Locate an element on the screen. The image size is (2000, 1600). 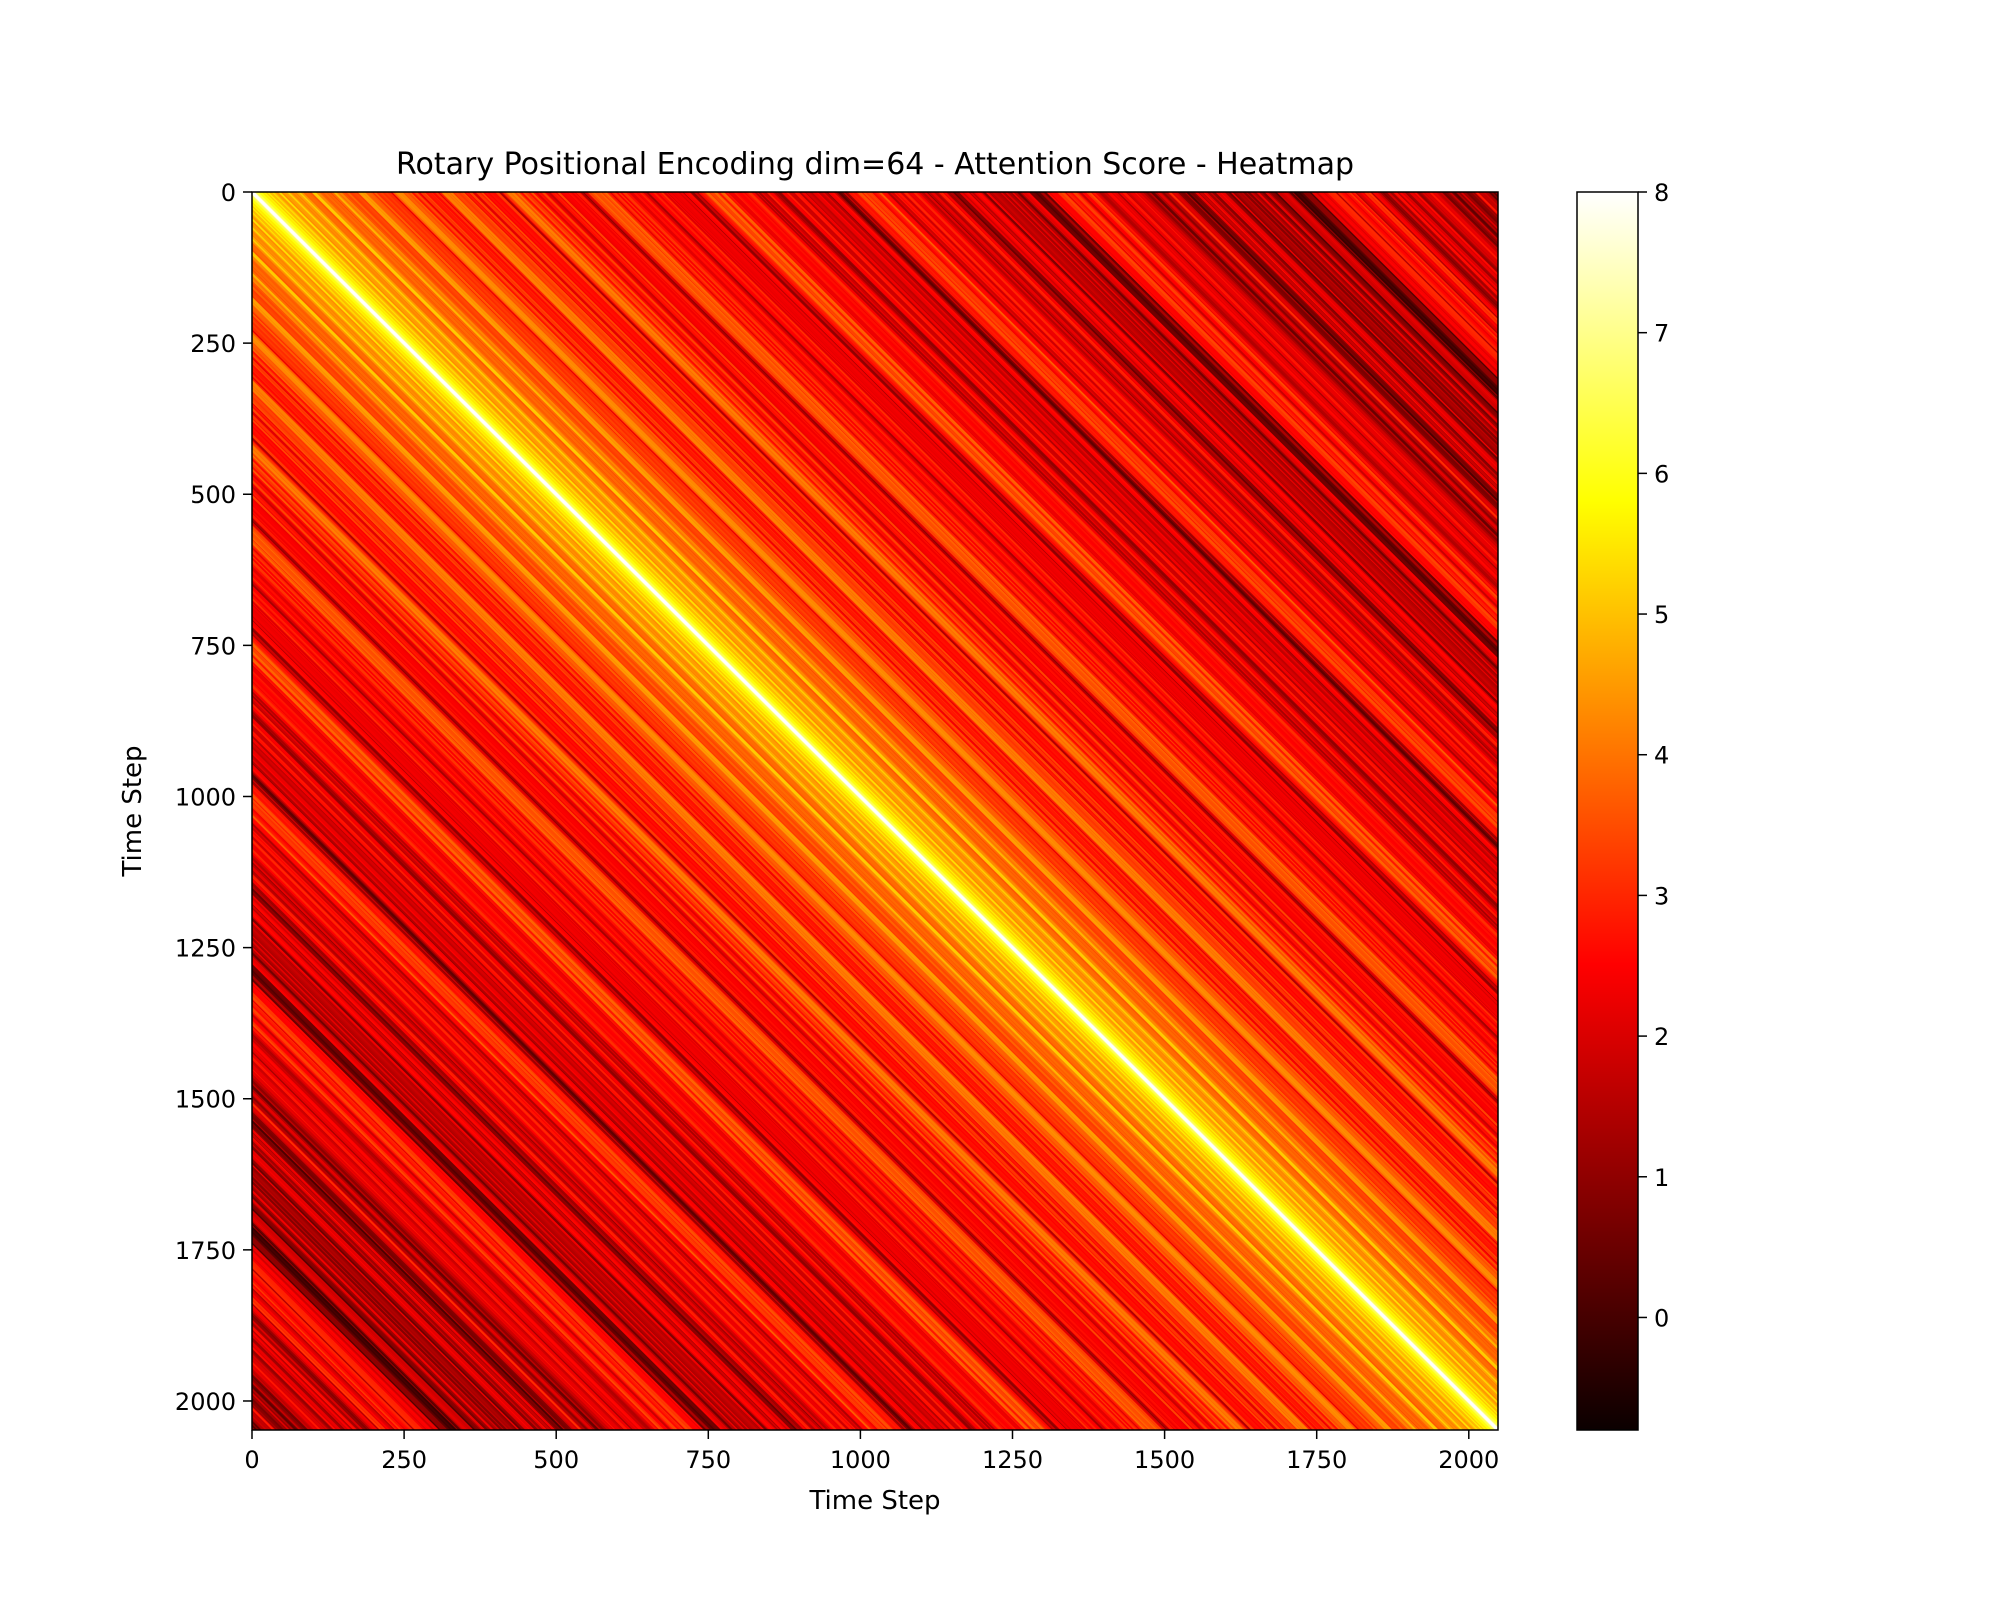
y-tick-label: 2000 is located at coordinates (205, 1402).